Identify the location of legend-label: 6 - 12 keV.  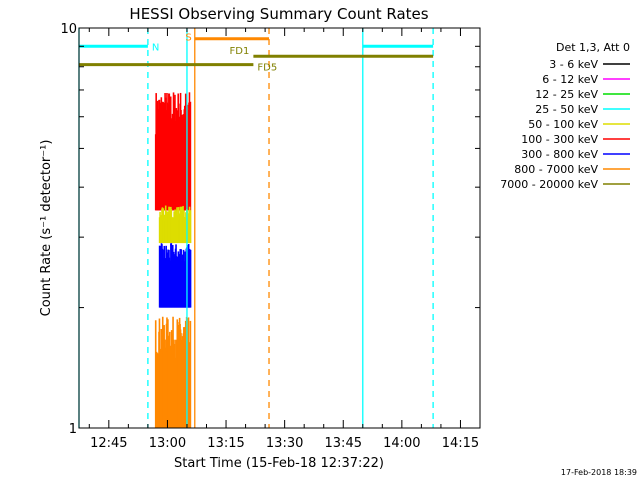
(570, 79).